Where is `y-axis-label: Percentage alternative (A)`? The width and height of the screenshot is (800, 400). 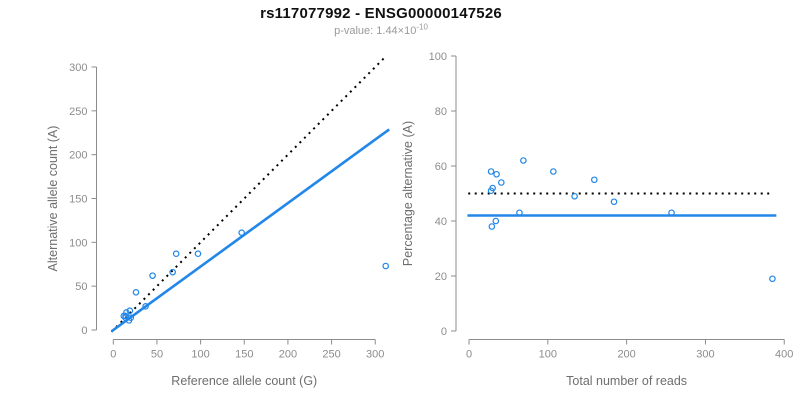 y-axis-label: Percentage alternative (A) is located at coordinates (408, 193).